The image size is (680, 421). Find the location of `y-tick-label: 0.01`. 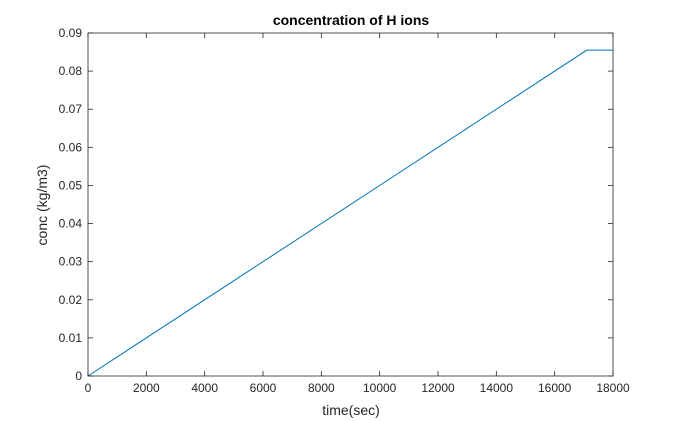

y-tick-label: 0.01 is located at coordinates (71, 338).